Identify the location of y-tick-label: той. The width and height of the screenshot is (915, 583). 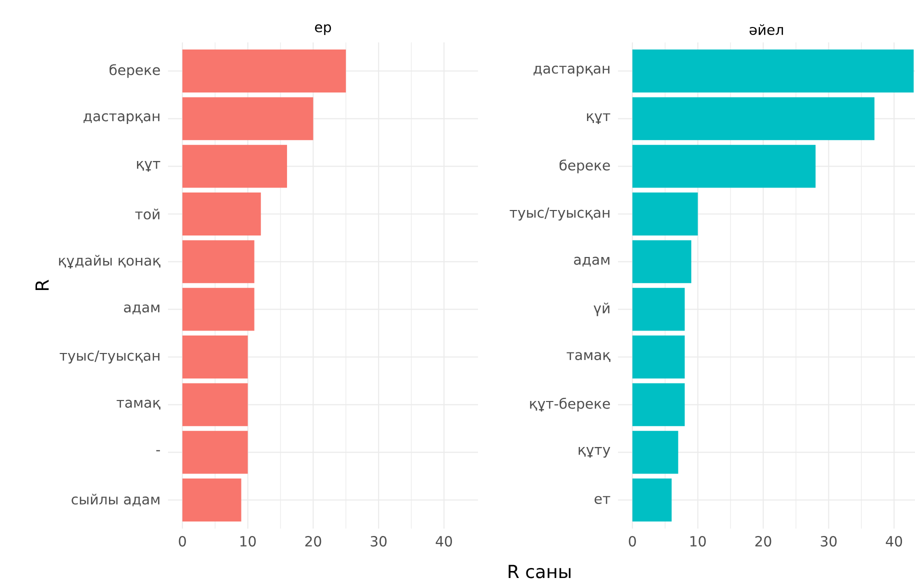
(147, 214).